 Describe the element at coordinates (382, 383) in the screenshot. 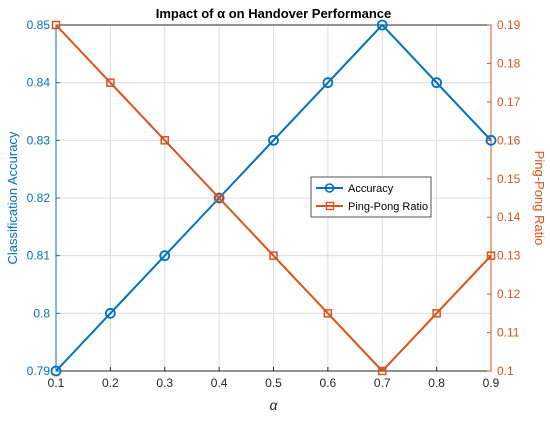

I see `x-tick-label: 0.7` at that location.